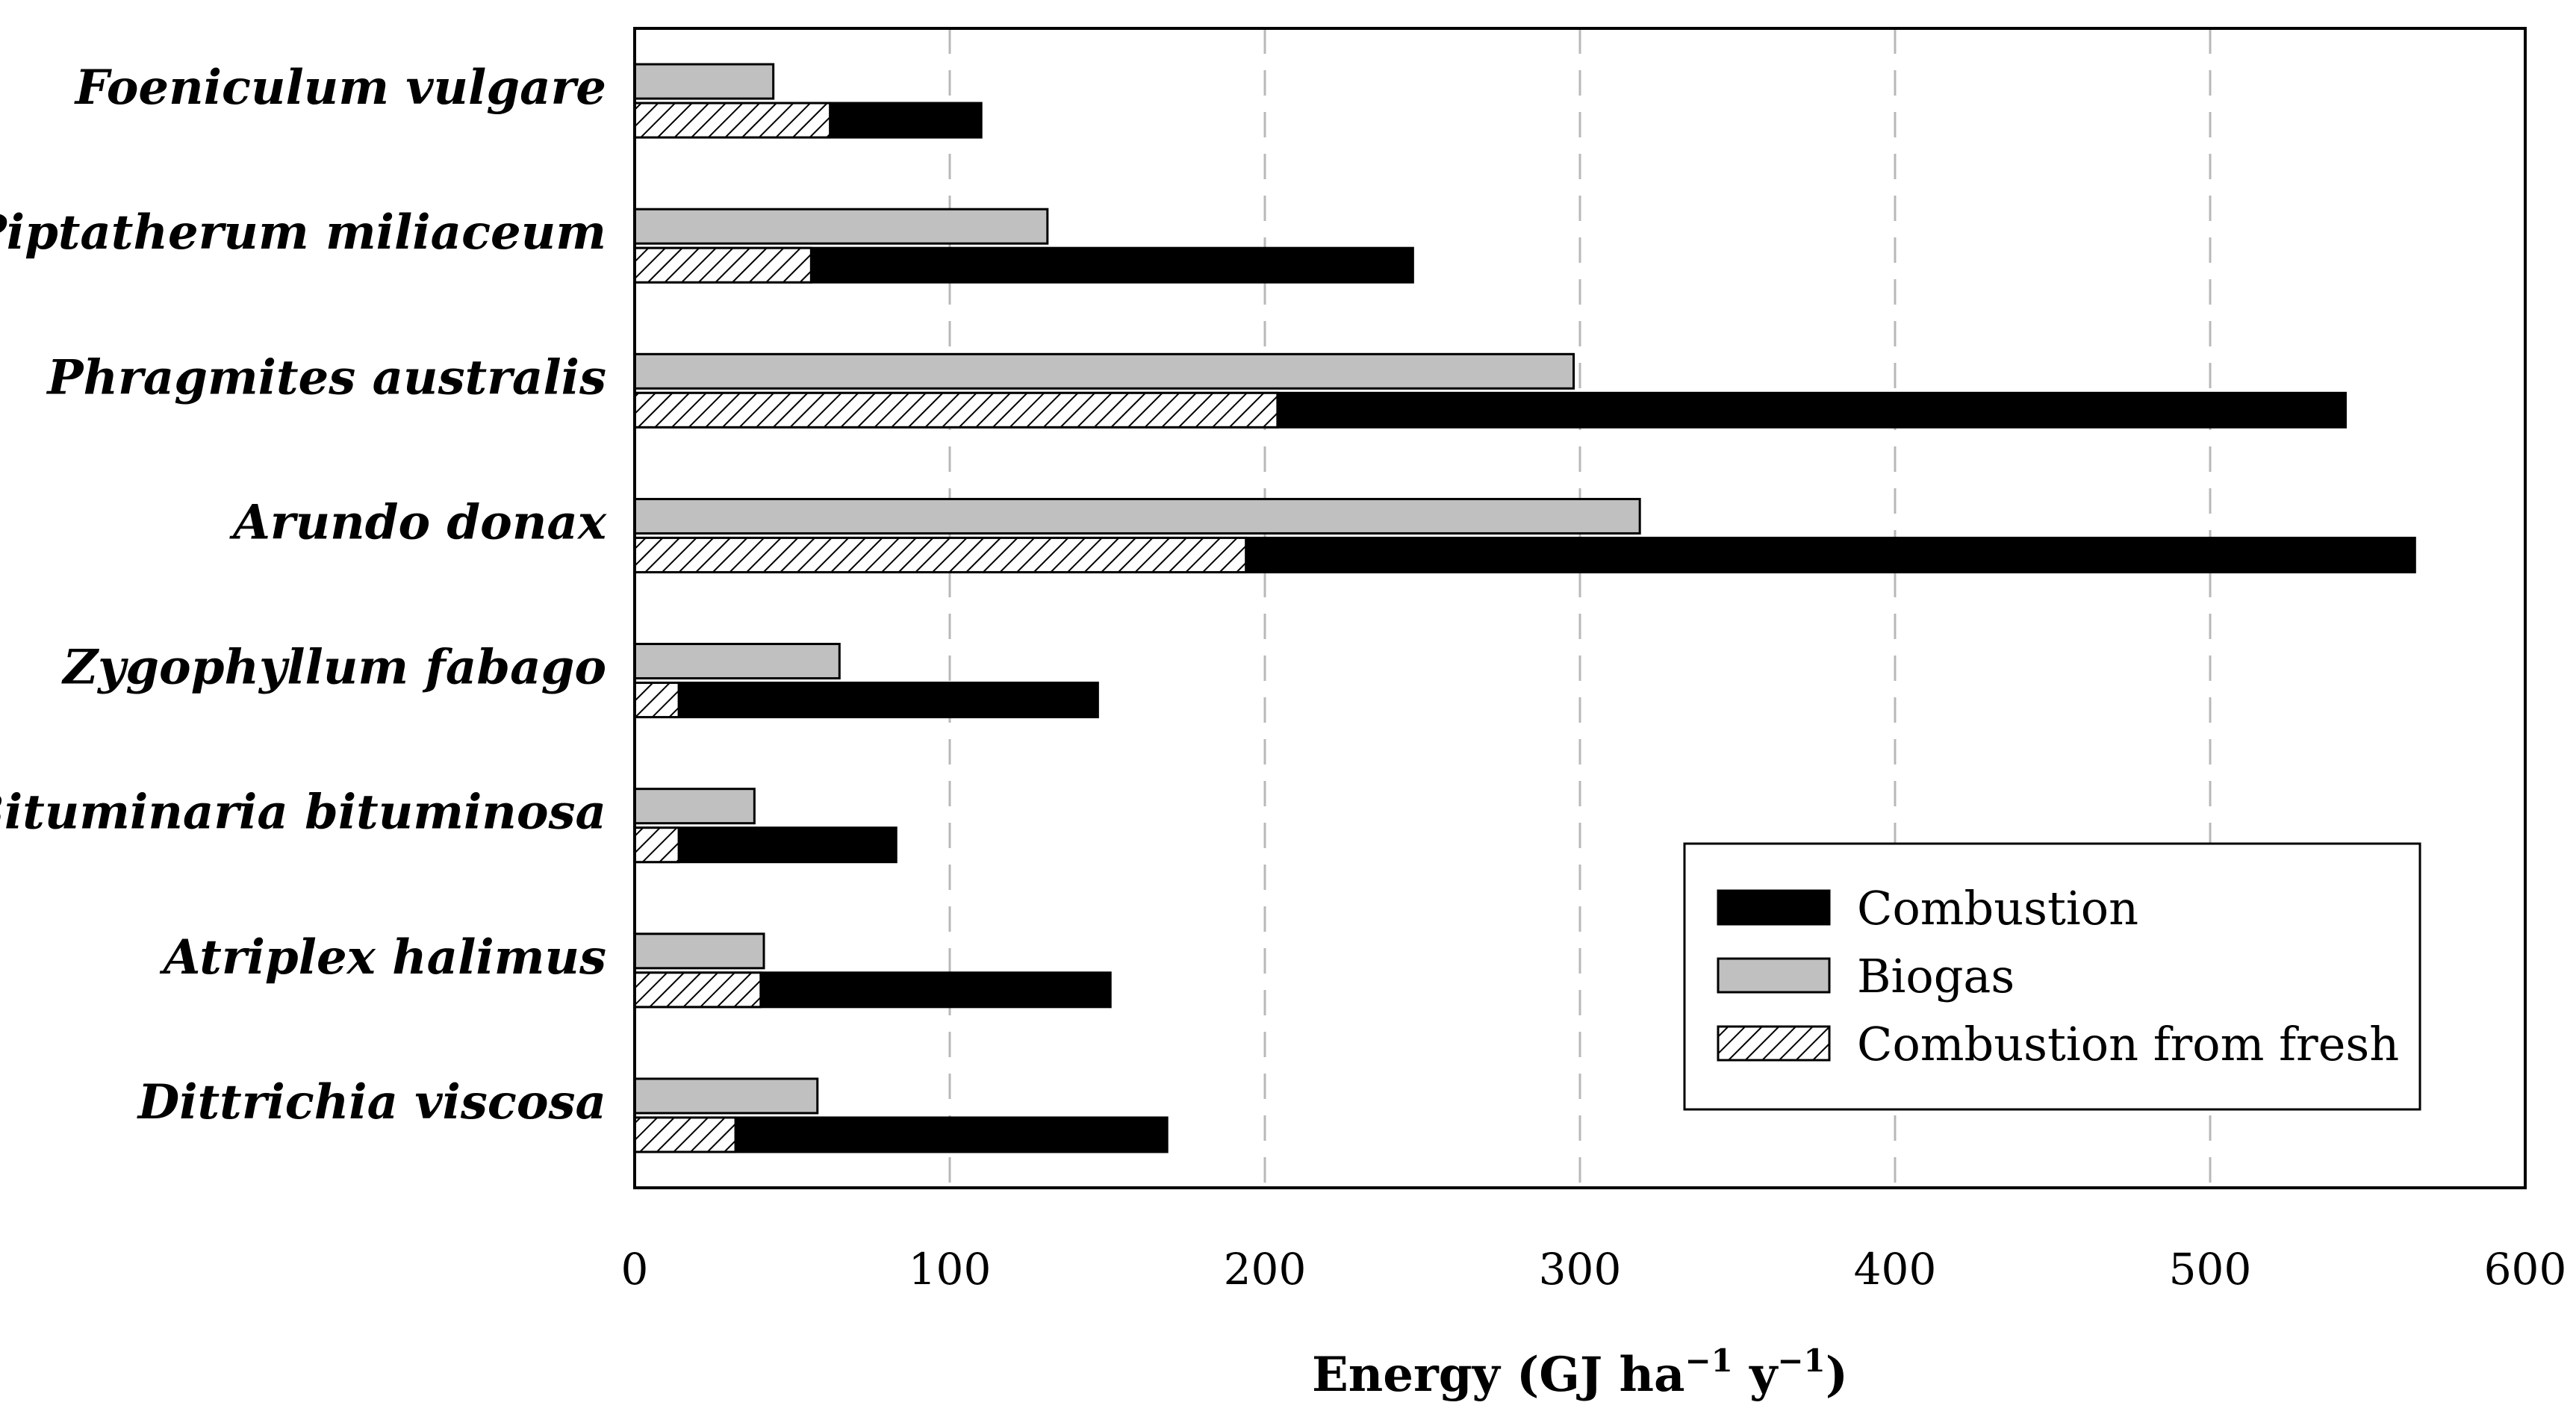  I want to click on bar-combustion-from-fresh-foeniculum-vulgare, so click(732, 120).